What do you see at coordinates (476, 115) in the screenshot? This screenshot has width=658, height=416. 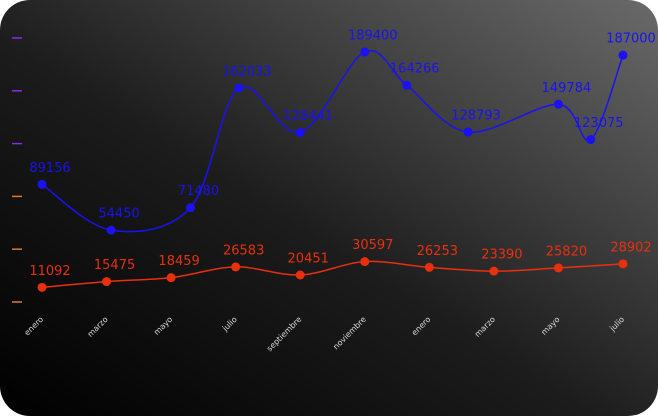 I see `data-label: 128793` at bounding box center [476, 115].